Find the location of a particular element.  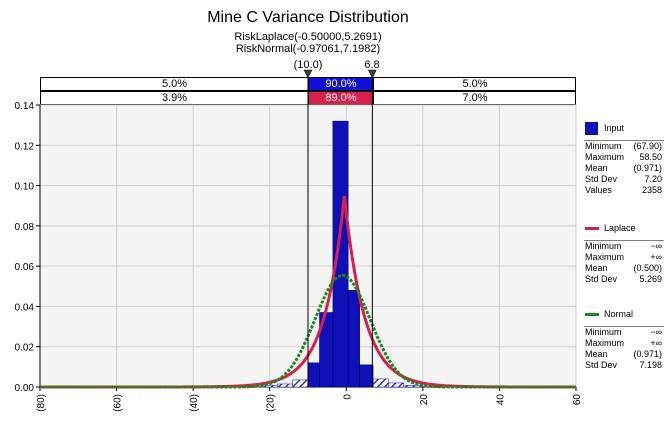

y-tick-label: 0.02 is located at coordinates (25, 348).